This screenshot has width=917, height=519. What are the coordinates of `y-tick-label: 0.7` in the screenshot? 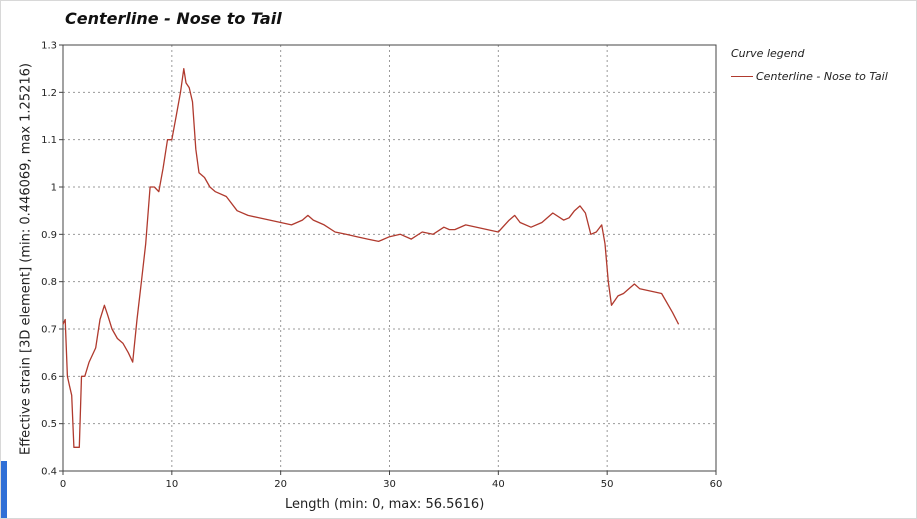 It's located at (49, 330).